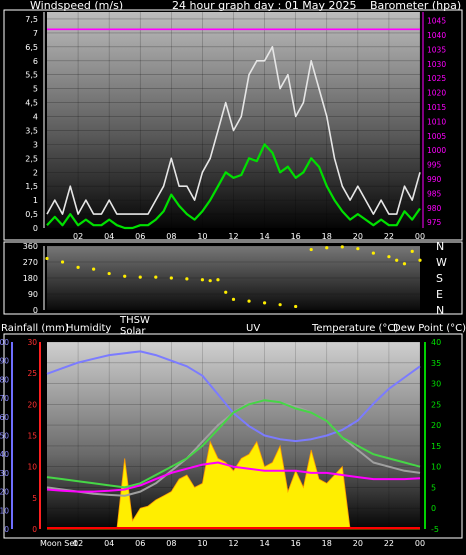 Image resolution: width=466 pixels, height=555 pixels. What do you see at coordinates (327, 543) in the screenshot?
I see `climate-x-tick-label: 18` at bounding box center [327, 543].